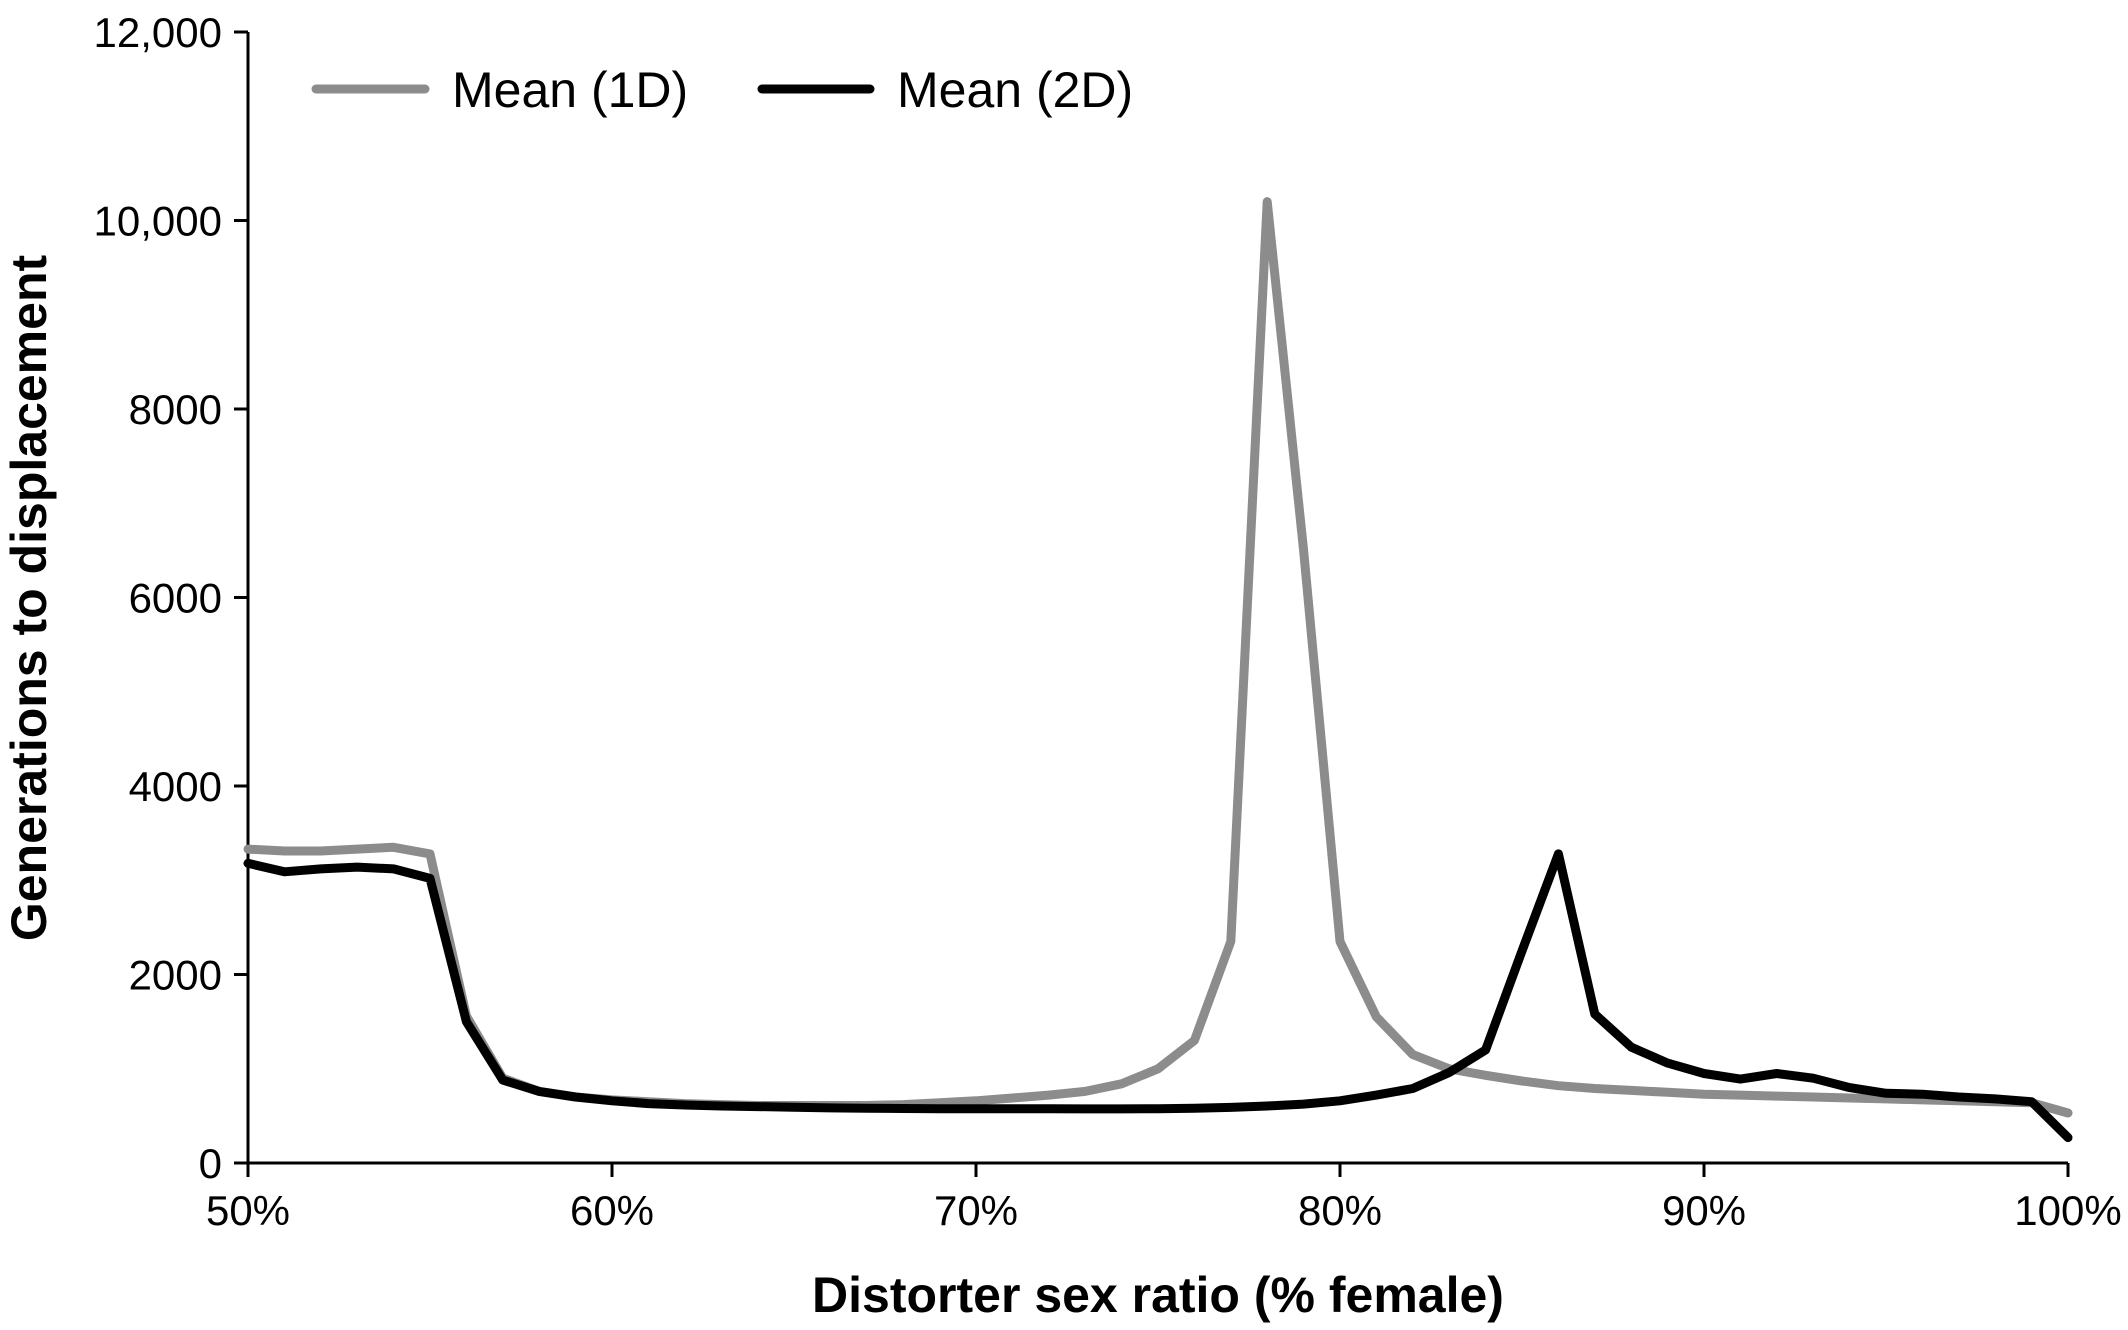  I want to click on legend-label-mean-1d: Mean (1D), so click(570, 90).